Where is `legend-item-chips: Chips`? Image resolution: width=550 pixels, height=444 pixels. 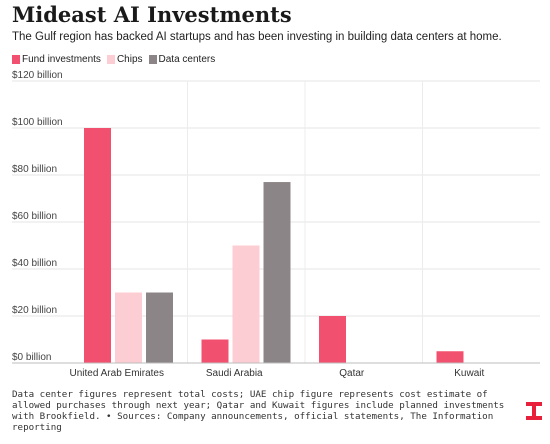 legend-item-chips: Chips is located at coordinates (124, 59).